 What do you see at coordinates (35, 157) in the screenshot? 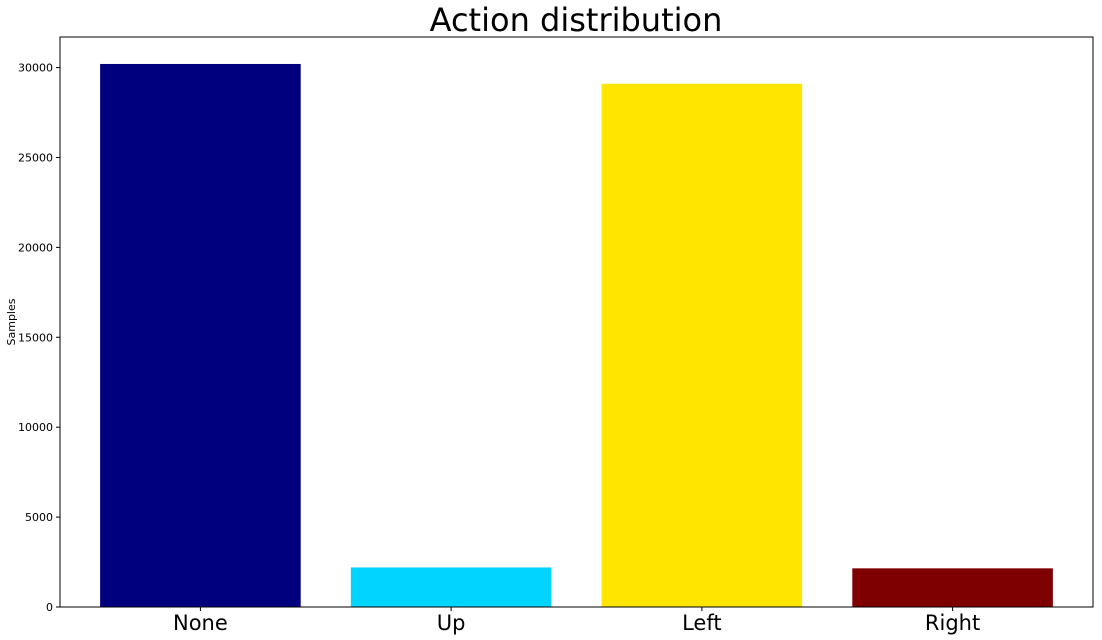
I see `y-tick-label: 25000` at bounding box center [35, 157].